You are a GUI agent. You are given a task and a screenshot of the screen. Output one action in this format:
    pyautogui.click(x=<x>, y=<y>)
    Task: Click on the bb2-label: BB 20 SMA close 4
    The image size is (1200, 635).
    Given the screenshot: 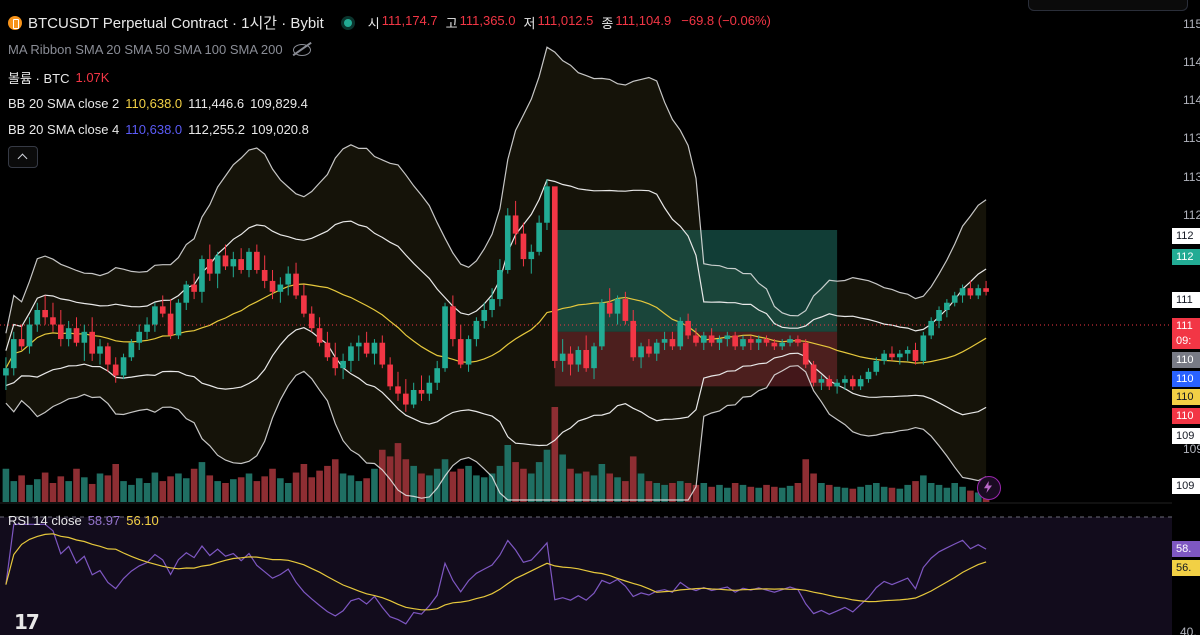 What is the action you would take?
    pyautogui.click(x=64, y=129)
    